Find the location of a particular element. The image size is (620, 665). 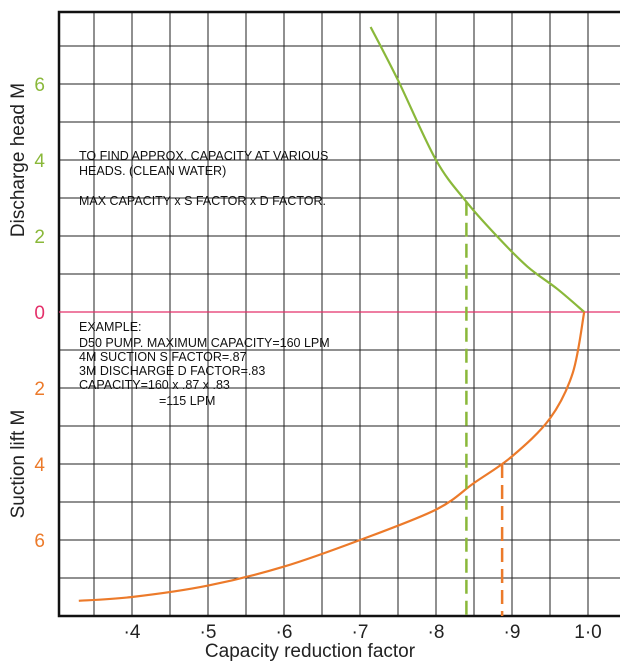

x-tick-label: ·8 is located at coordinates (436, 632).